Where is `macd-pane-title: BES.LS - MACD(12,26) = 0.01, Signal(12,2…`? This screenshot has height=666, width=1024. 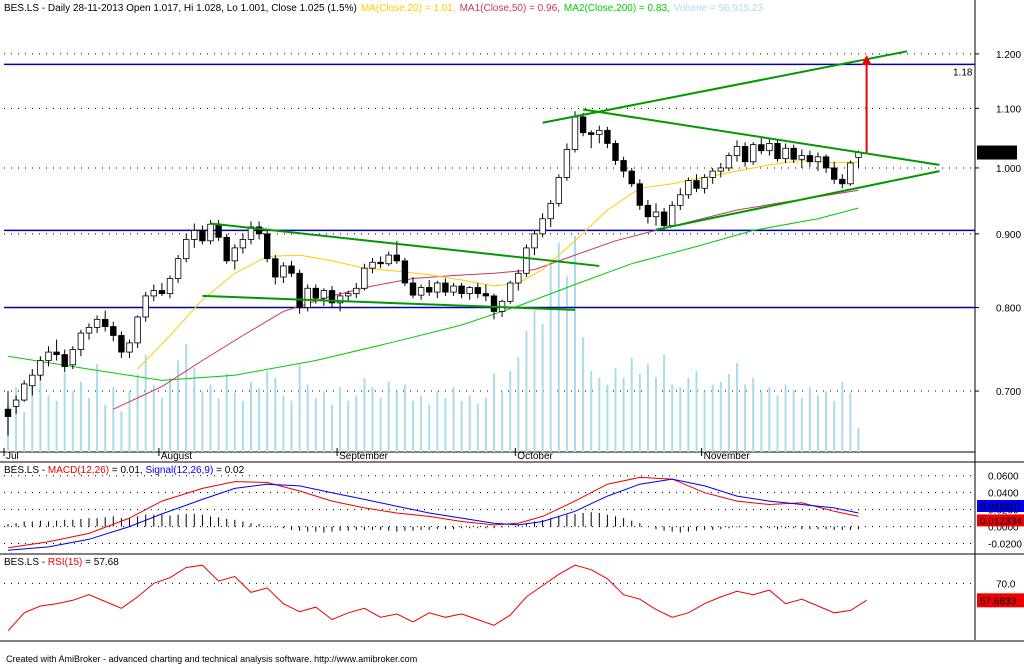 macd-pane-title: BES.LS - MACD(12,26) = 0.01, Signal(12,2… is located at coordinates (124, 470).